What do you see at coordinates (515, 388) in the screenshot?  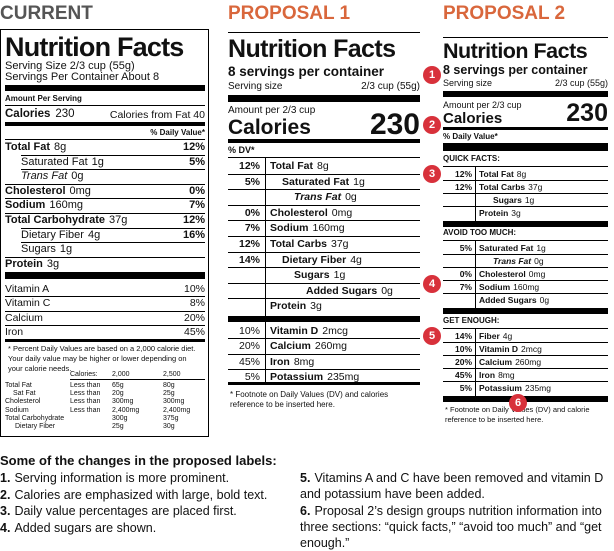 I see `nutrient-row: Potassium 235mg` at bounding box center [515, 388].